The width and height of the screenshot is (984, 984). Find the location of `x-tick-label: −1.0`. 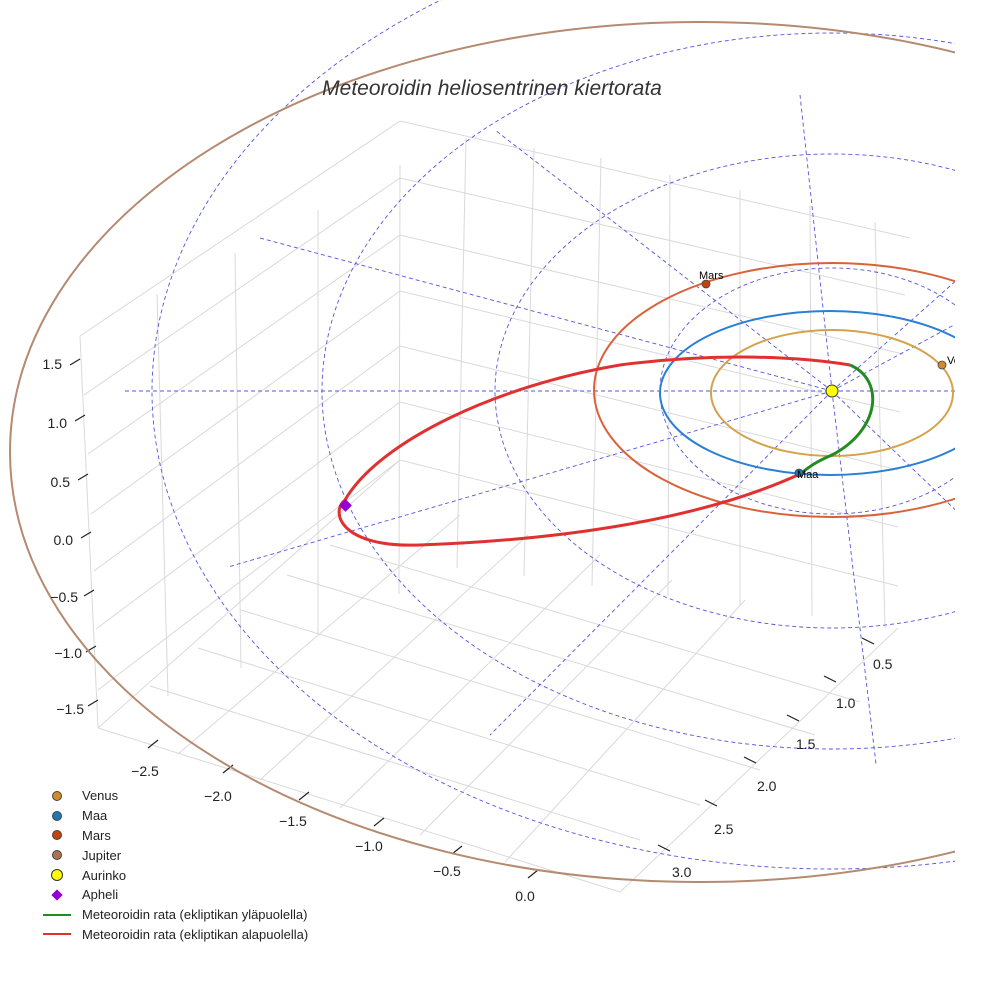

x-tick-label: −1.0 is located at coordinates (369, 846).